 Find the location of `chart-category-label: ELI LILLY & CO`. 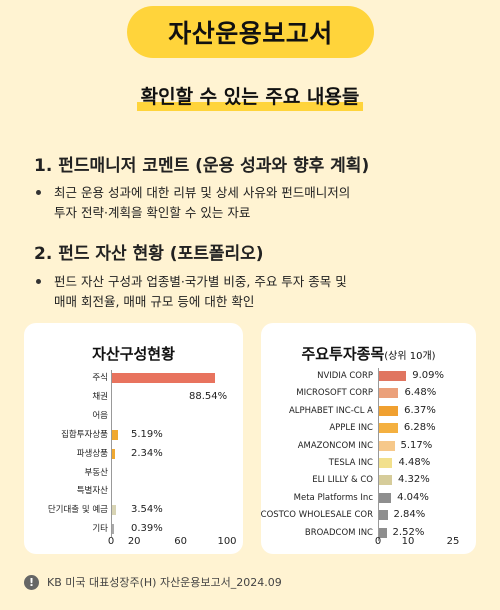

chart-category-label: ELI LILLY & CO is located at coordinates (342, 480).